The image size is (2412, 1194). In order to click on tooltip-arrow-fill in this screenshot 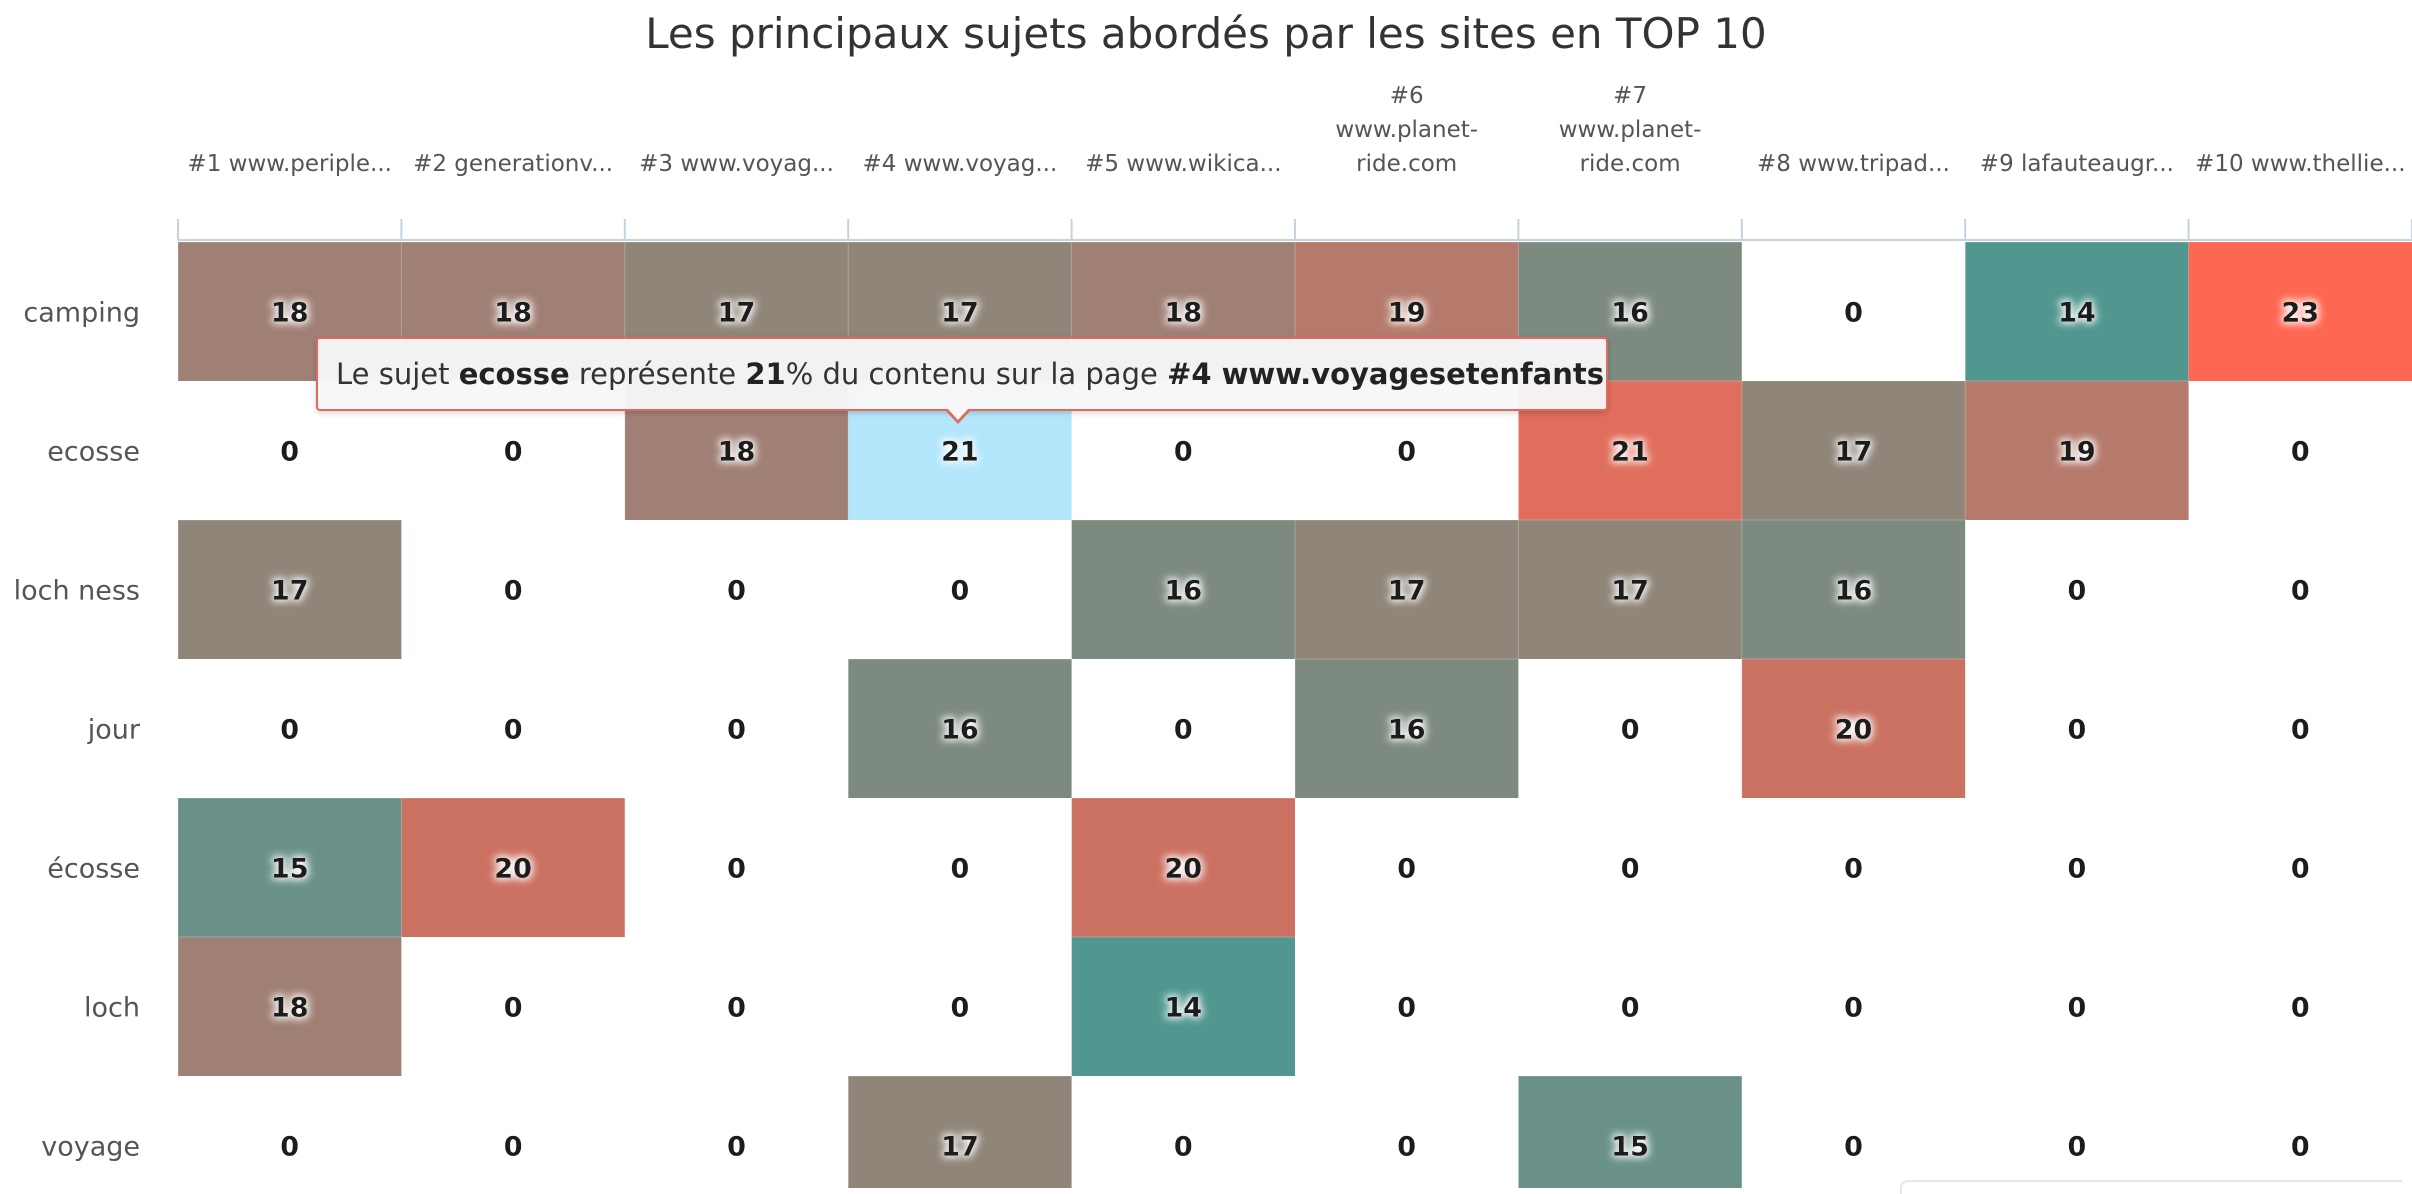, I will do `click(958, 414)`.